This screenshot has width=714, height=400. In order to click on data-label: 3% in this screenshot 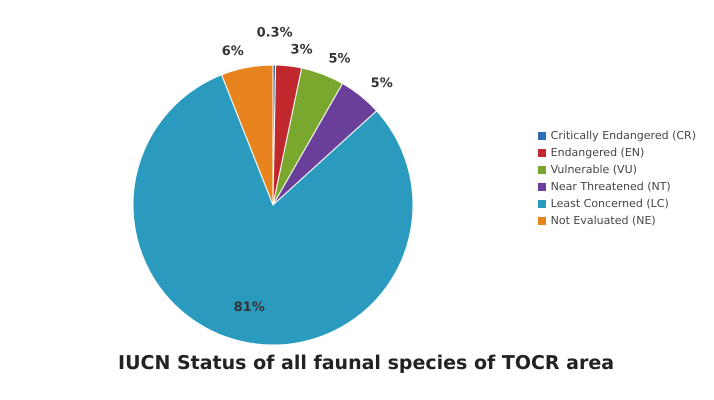, I will do `click(301, 50)`.